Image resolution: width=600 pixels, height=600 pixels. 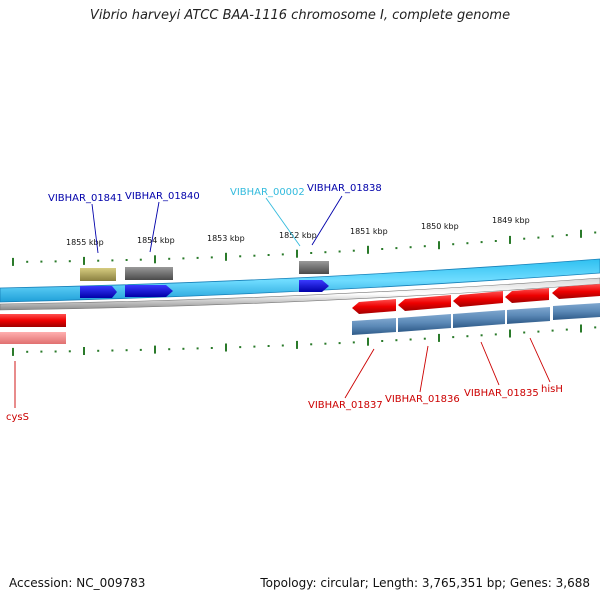 What do you see at coordinates (576, 311) in the screenshot?
I see `cds-bar-next` at bounding box center [576, 311].